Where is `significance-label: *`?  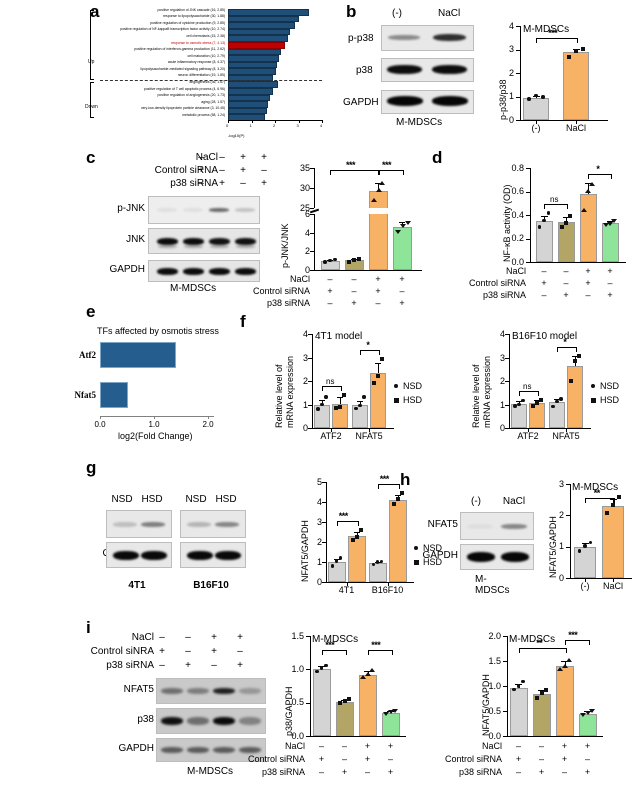 significance-label: * is located at coordinates (598, 169).